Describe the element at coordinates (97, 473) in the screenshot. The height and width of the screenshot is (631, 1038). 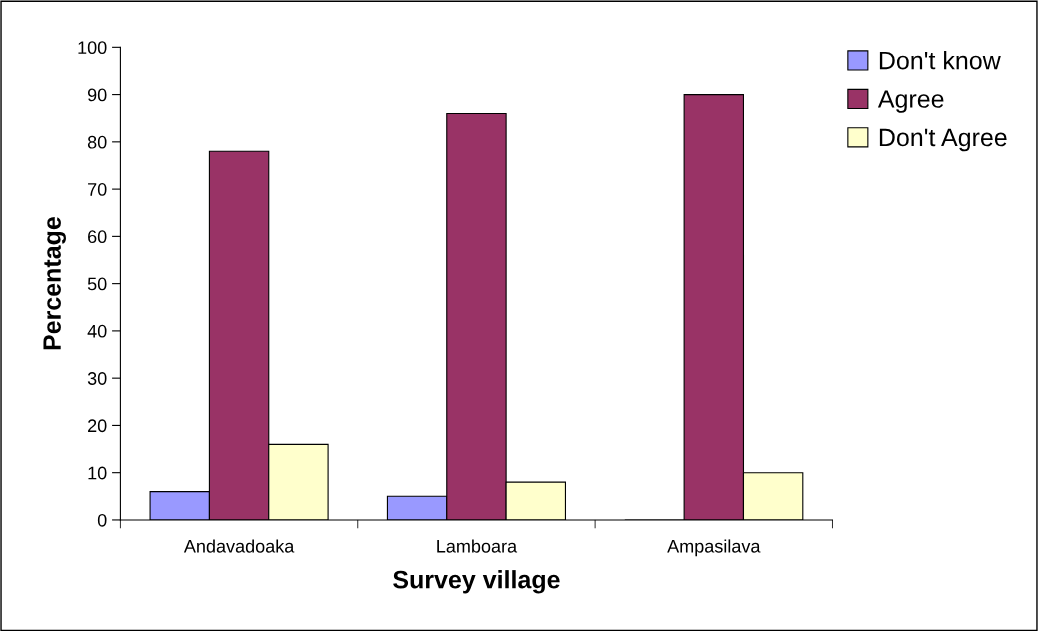
I see `y-tick-label: 10` at that location.